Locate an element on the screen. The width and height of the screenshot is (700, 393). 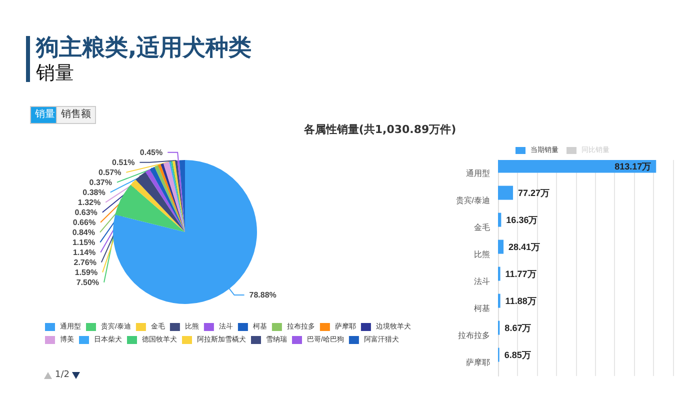
data-label: 0.57% is located at coordinates (110, 172).